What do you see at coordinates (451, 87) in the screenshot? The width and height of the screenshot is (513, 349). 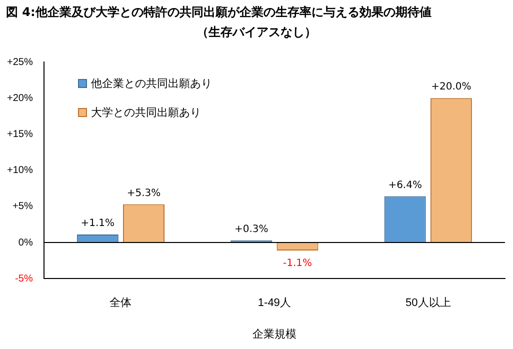 I see `data-label: +20.0%` at bounding box center [451, 87].